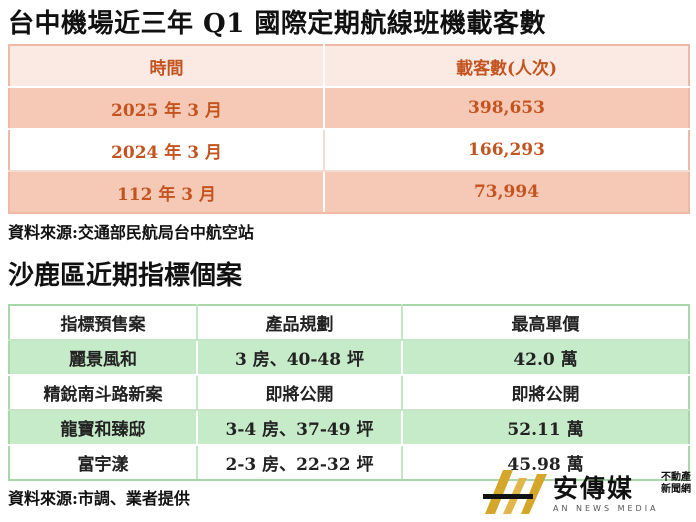 This screenshot has width=696, height=522. I want to click on table-row: 麗景風和 3 房、40-48 坪 42.0 萬, so click(349, 357).